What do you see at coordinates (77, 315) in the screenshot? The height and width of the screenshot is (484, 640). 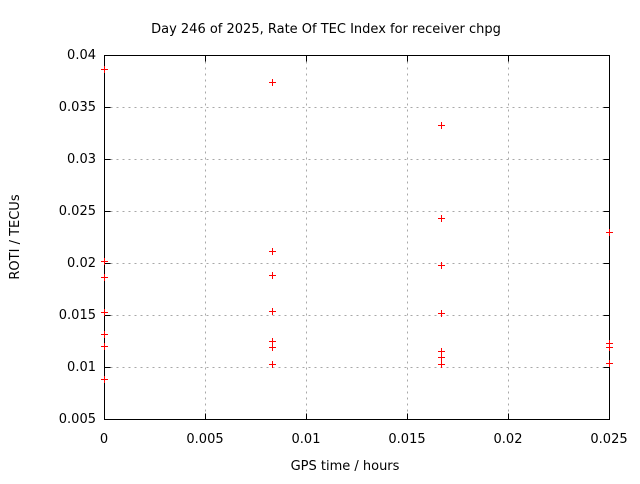 I see `y-tick-label: 0.015` at bounding box center [77, 315].